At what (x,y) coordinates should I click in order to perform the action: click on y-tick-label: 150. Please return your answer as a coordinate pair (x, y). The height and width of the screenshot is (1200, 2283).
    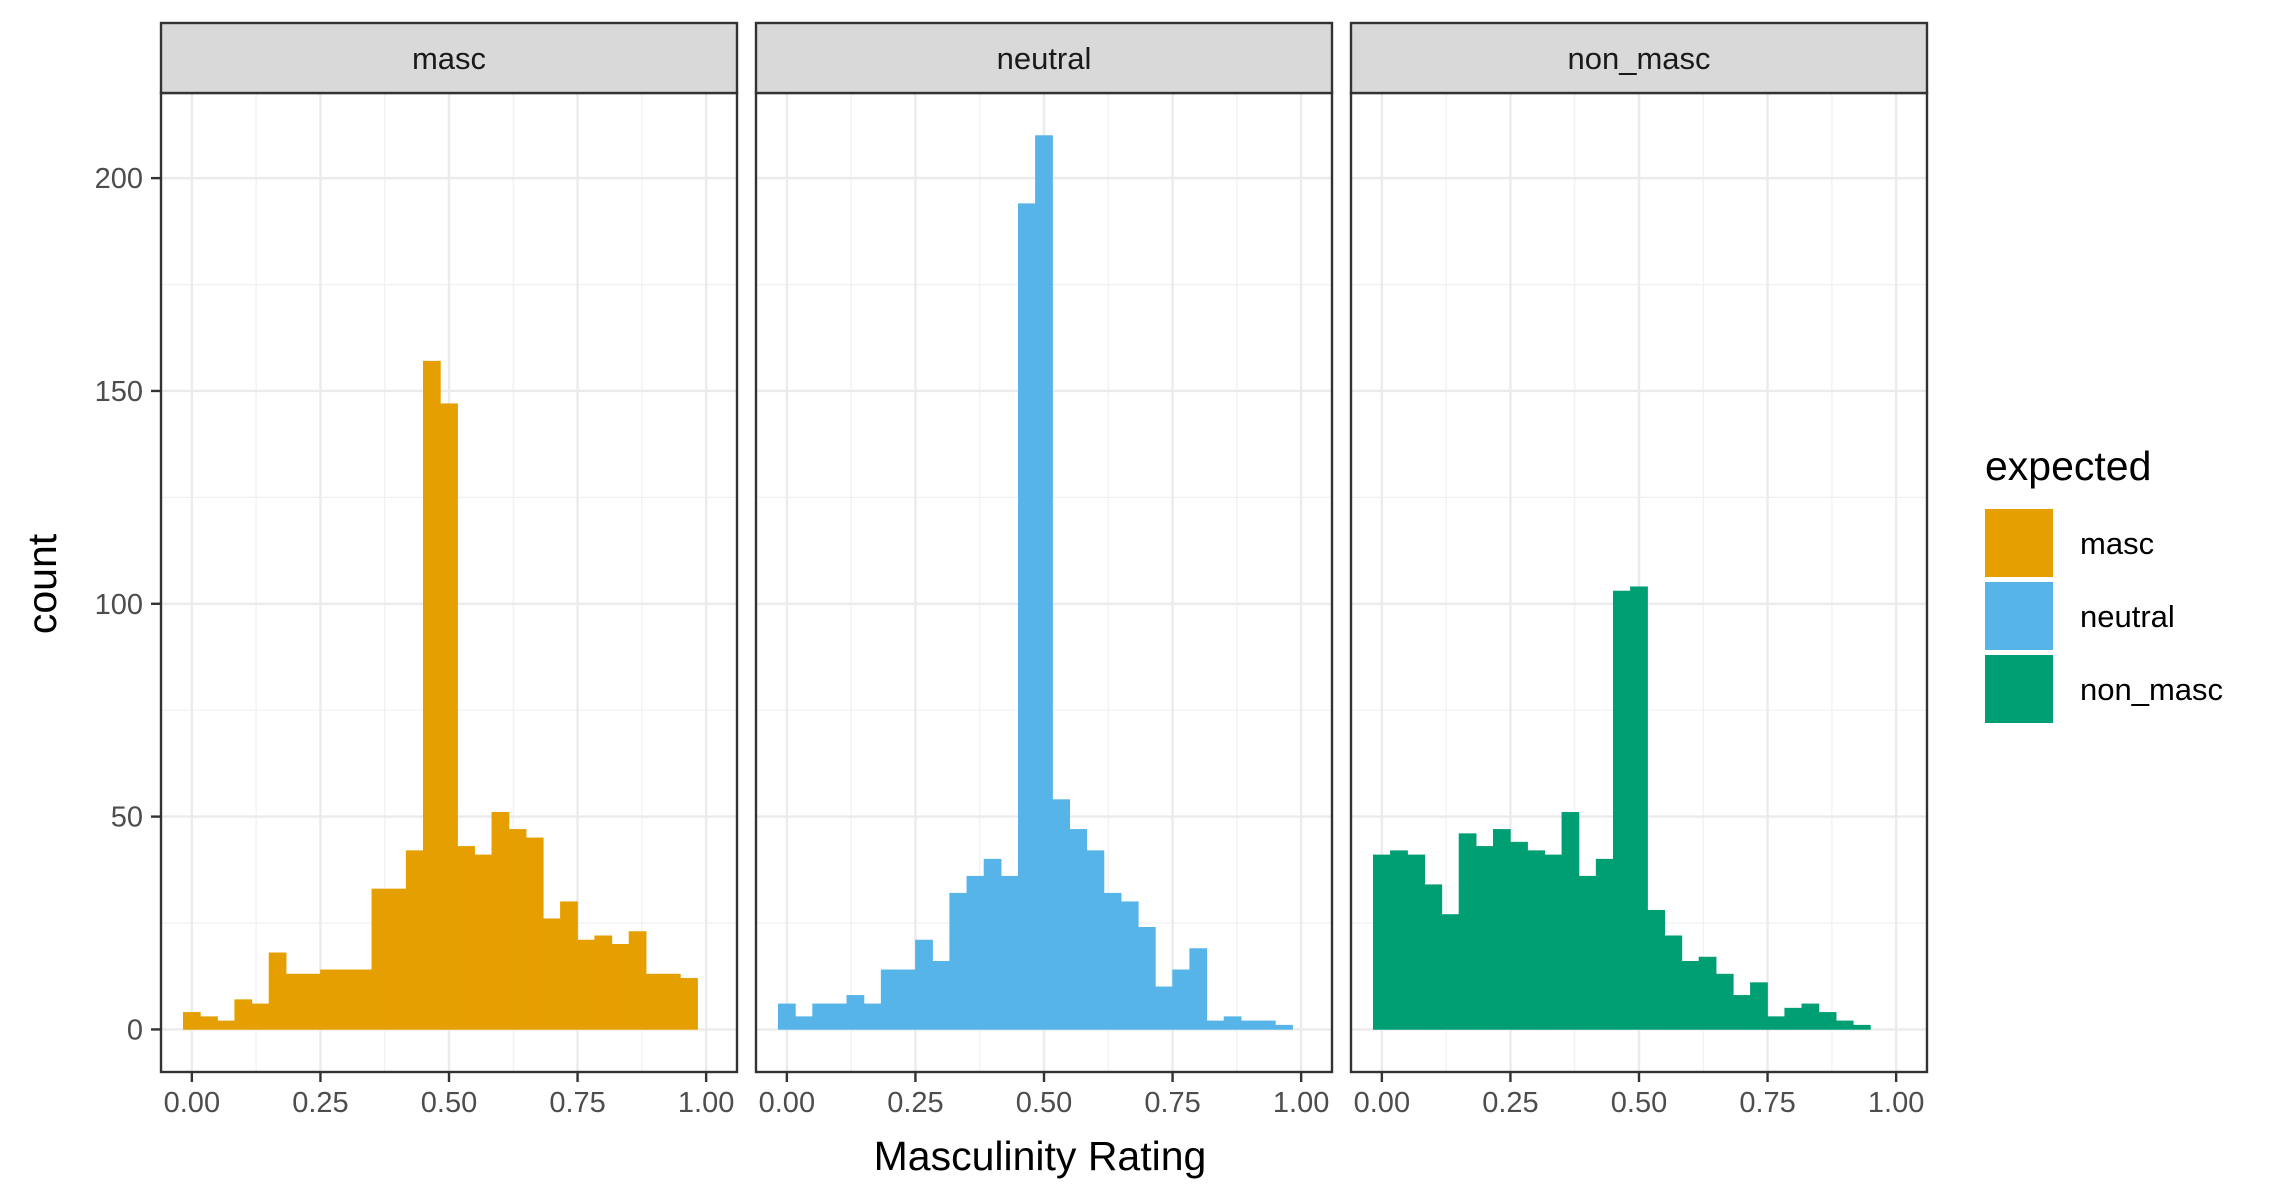
    Looking at the image, I should click on (119, 392).